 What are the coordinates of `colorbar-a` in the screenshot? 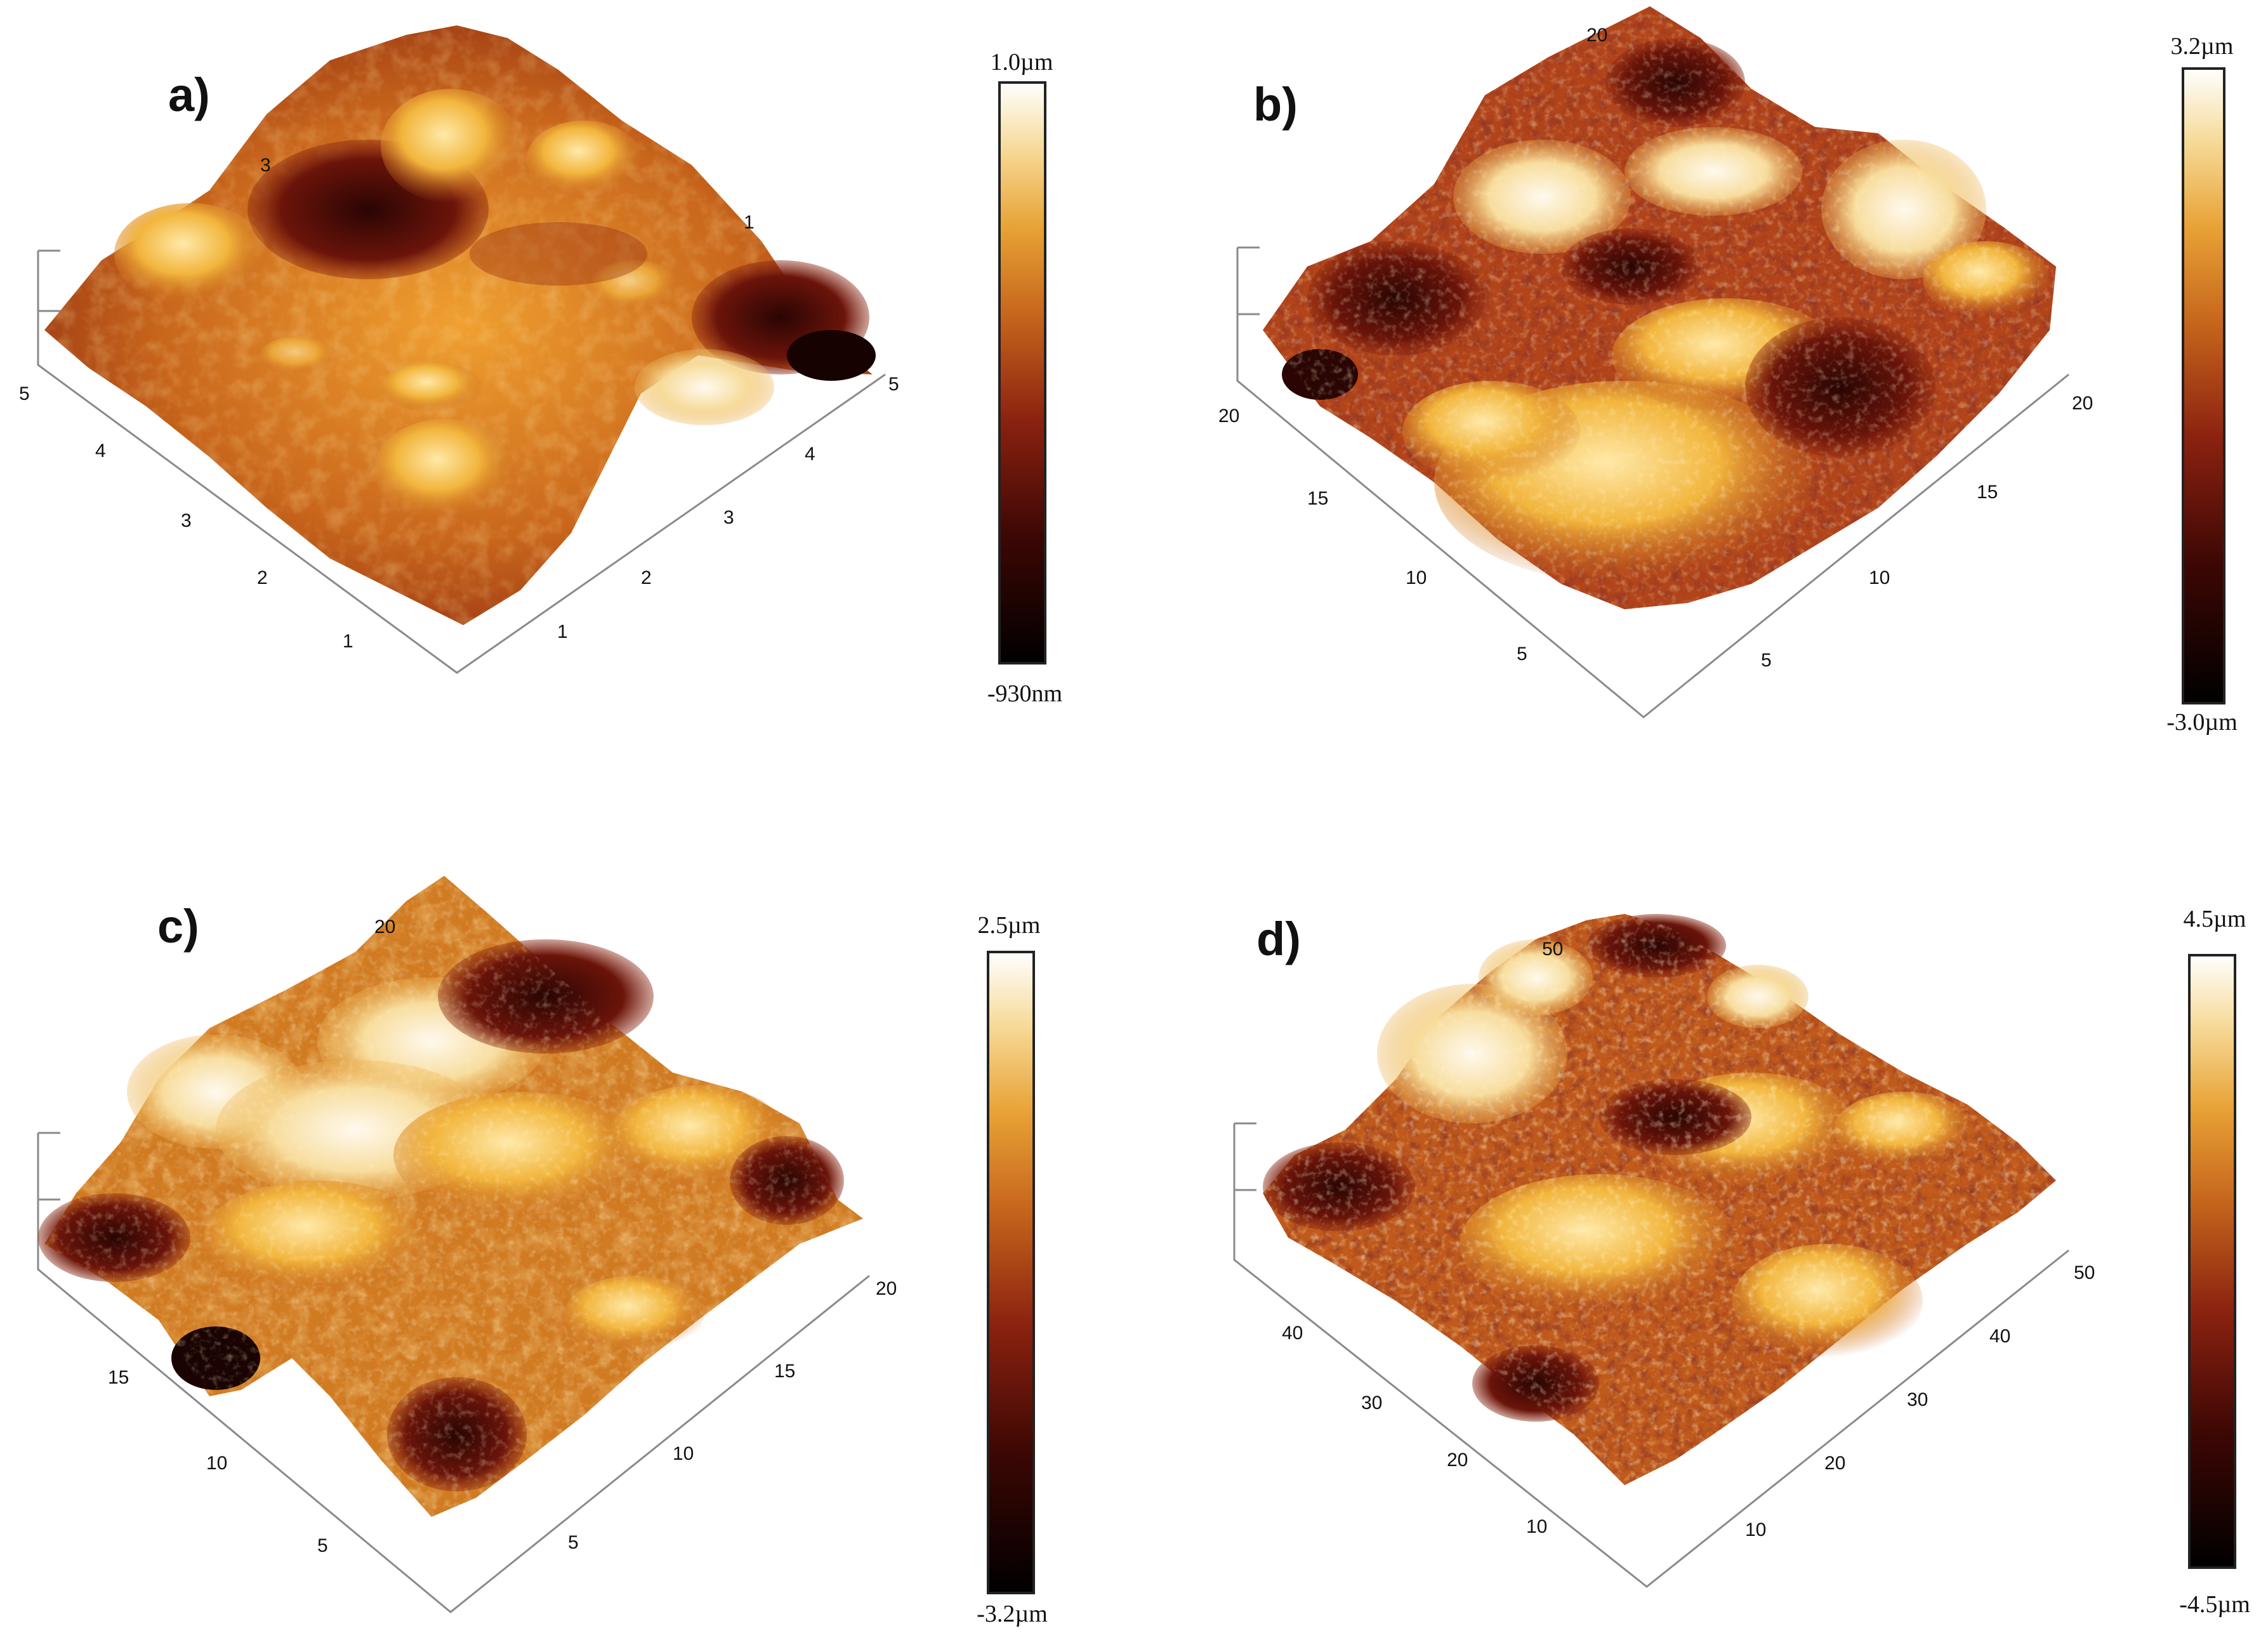 It's located at (1022, 373).